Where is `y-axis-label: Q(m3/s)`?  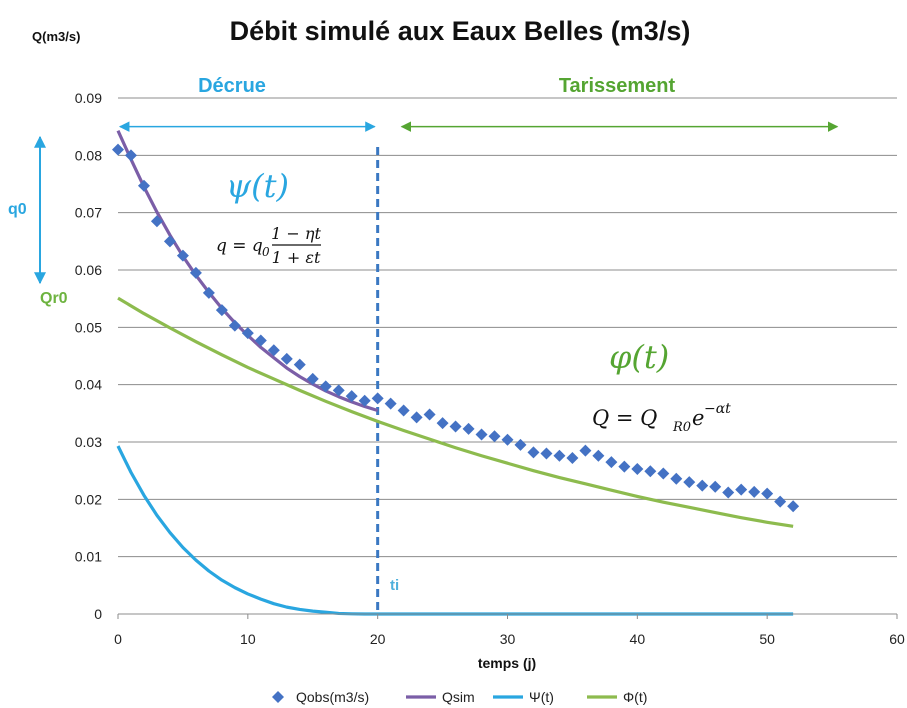
y-axis-label: Q(m3/s) is located at coordinates (56, 36).